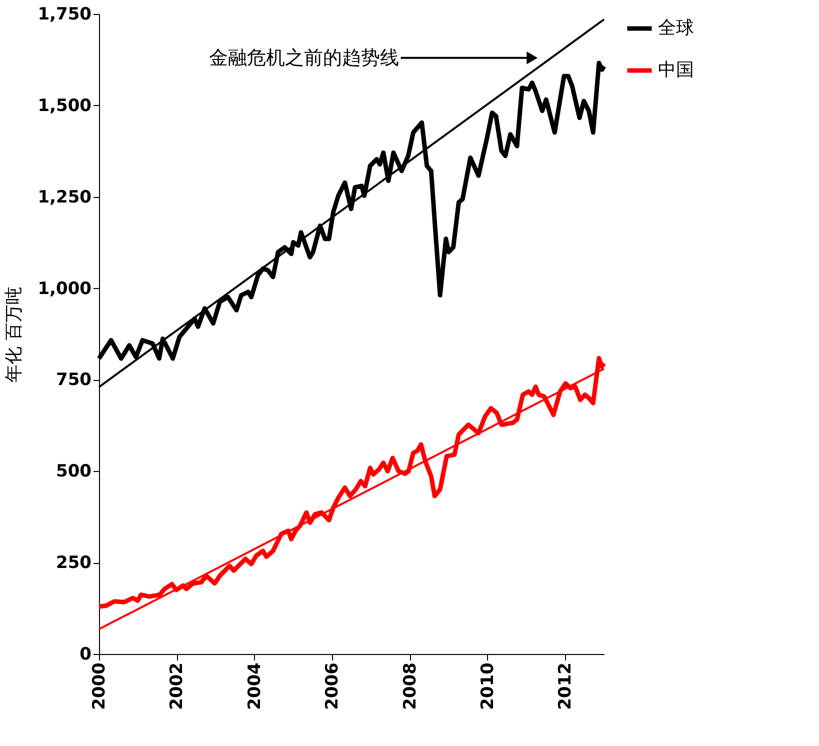 Image resolution: width=819 pixels, height=746 pixels. I want to click on x-tick-label: 2004, so click(254, 686).